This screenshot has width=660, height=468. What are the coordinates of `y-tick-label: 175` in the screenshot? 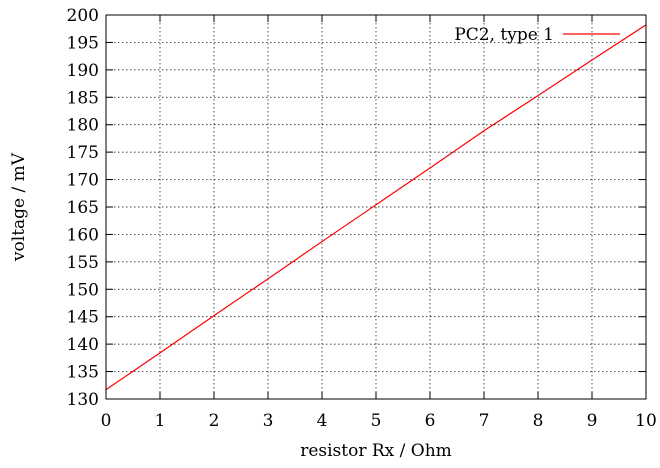 It's located at (83, 153).